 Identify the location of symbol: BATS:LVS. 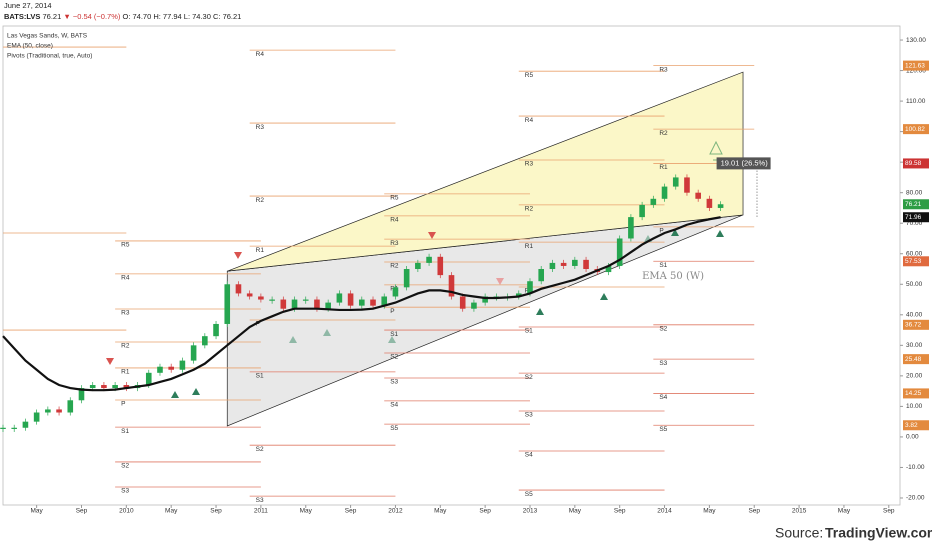
(22, 16).